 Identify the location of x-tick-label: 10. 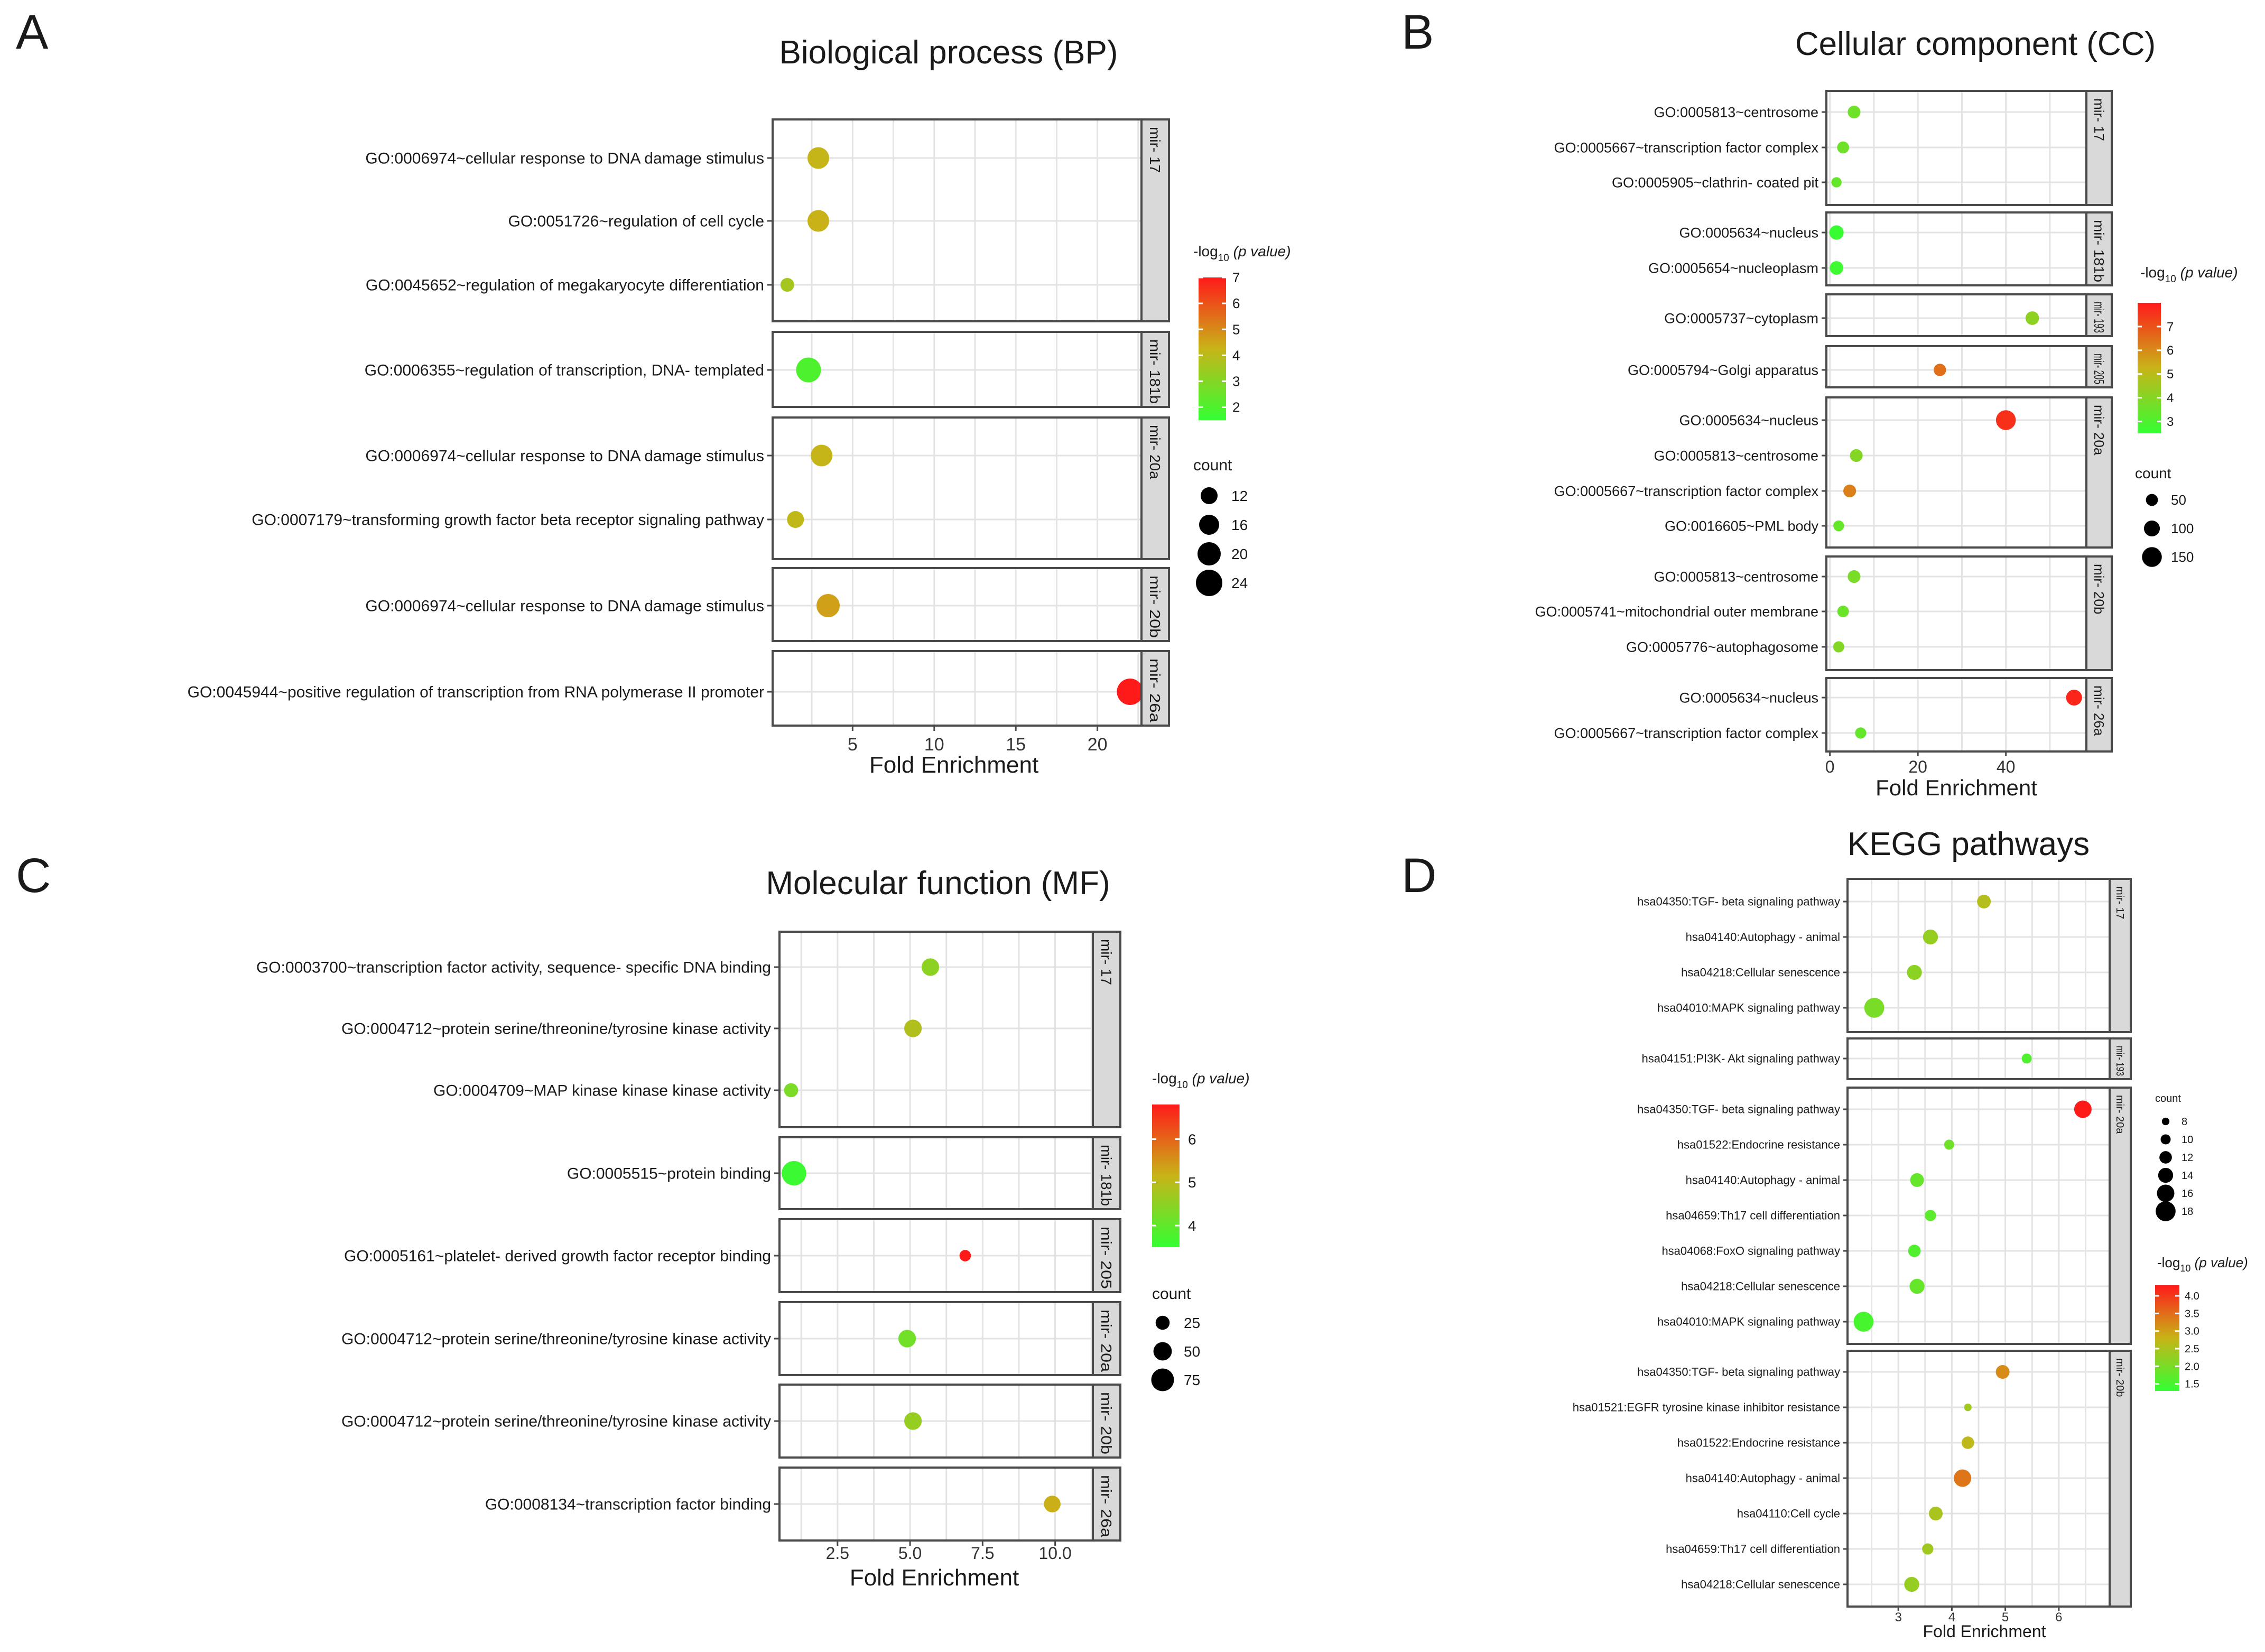
(934, 745).